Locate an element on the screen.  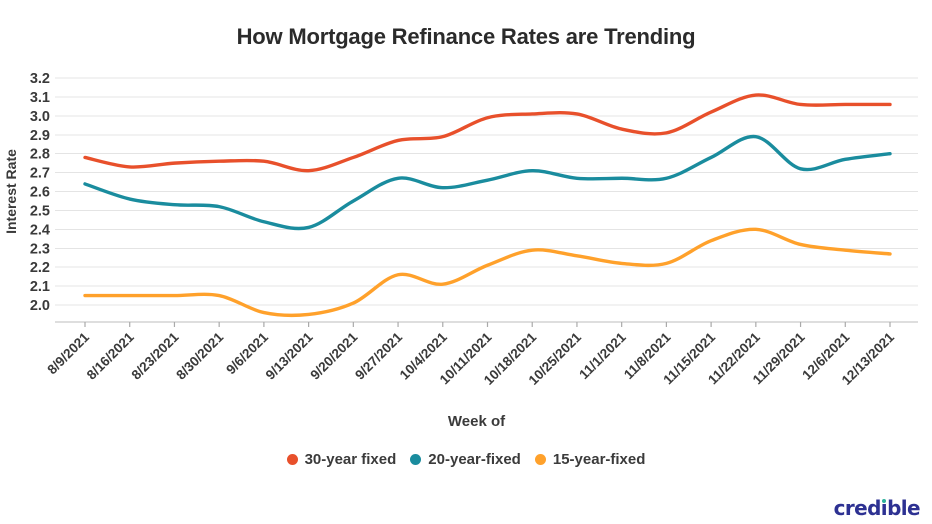
y-tick-label: 2.4 is located at coordinates (40, 230).